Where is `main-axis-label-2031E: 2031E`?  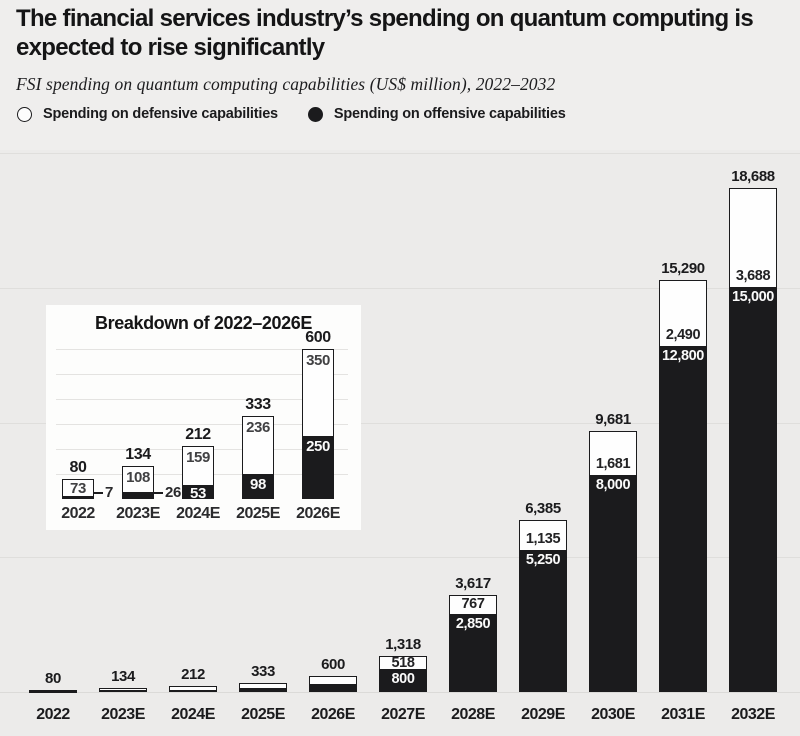
main-axis-label-2031E: 2031E is located at coordinates (683, 714).